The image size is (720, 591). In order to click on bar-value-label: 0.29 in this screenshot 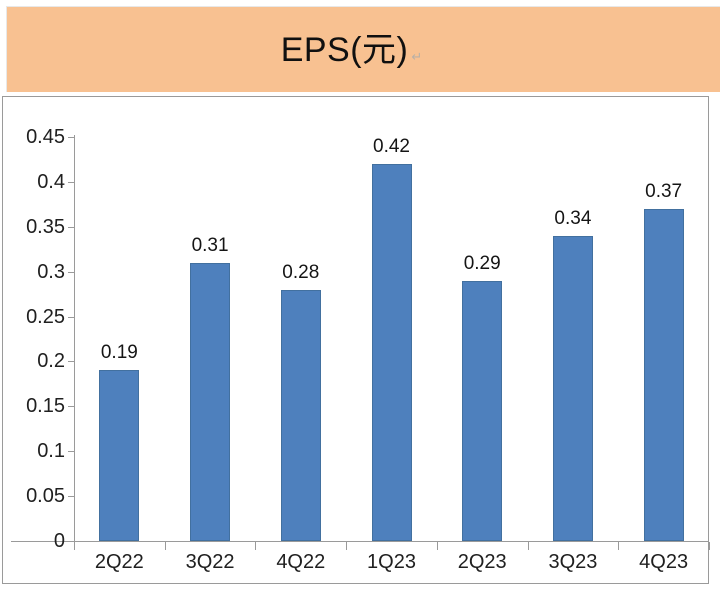, I will do `click(482, 263)`.